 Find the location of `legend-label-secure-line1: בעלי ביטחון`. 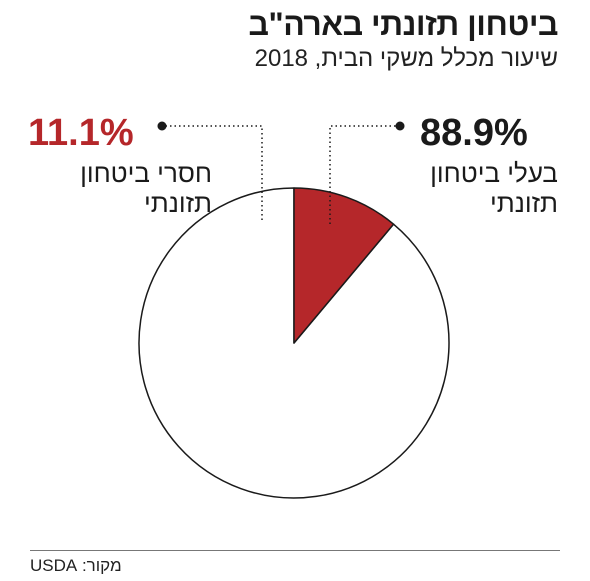

legend-label-secure-line1: בעלי ביטחון is located at coordinates (494, 173).